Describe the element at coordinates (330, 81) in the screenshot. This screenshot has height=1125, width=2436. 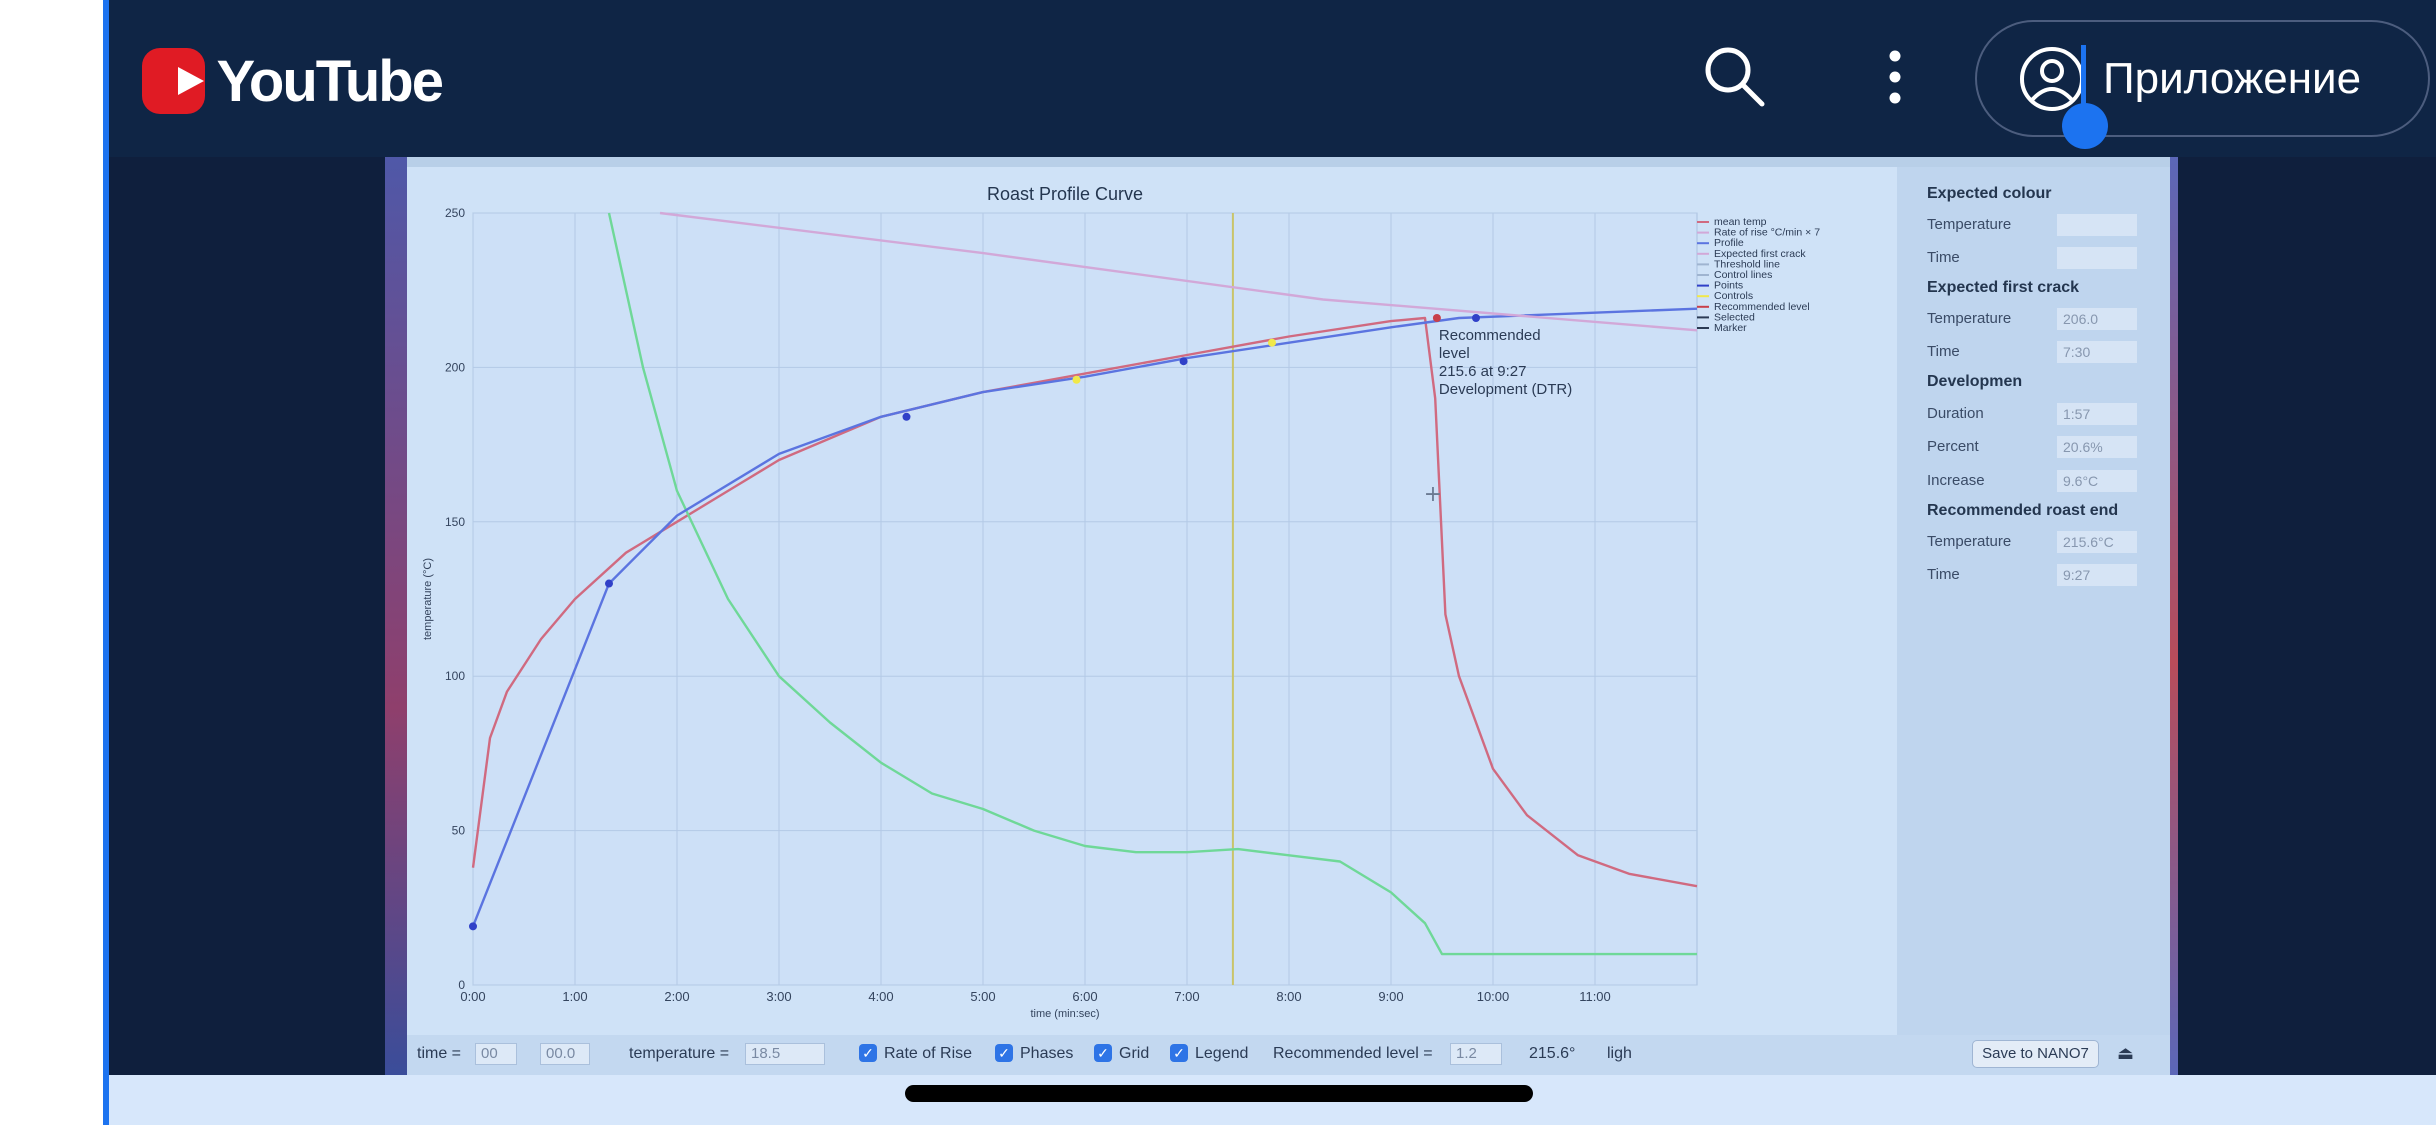
I see `youtube-wordmark: YouTube` at that location.